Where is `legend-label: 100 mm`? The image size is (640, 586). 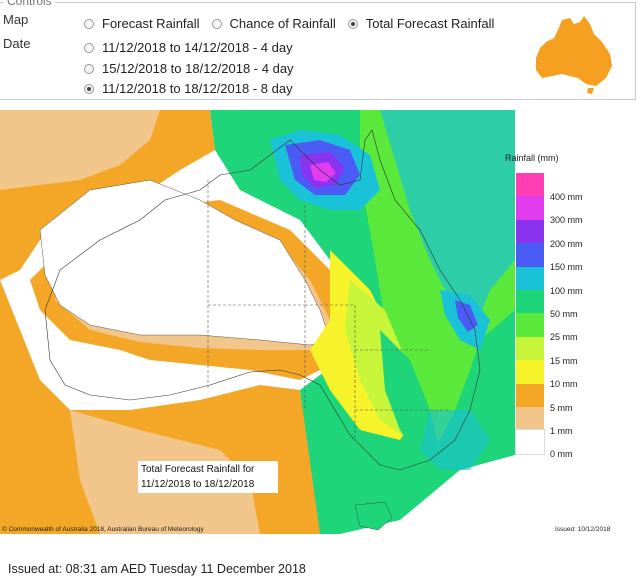 legend-label: 100 mm is located at coordinates (566, 290).